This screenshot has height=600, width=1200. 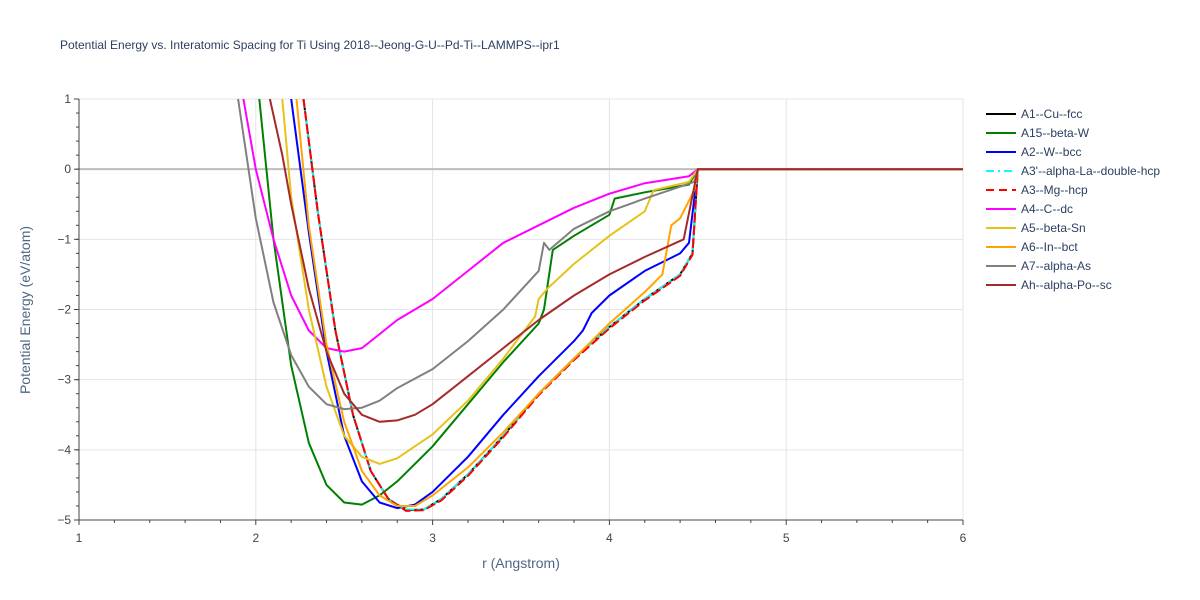 I want to click on x-tick-label: 4, so click(x=609, y=538).